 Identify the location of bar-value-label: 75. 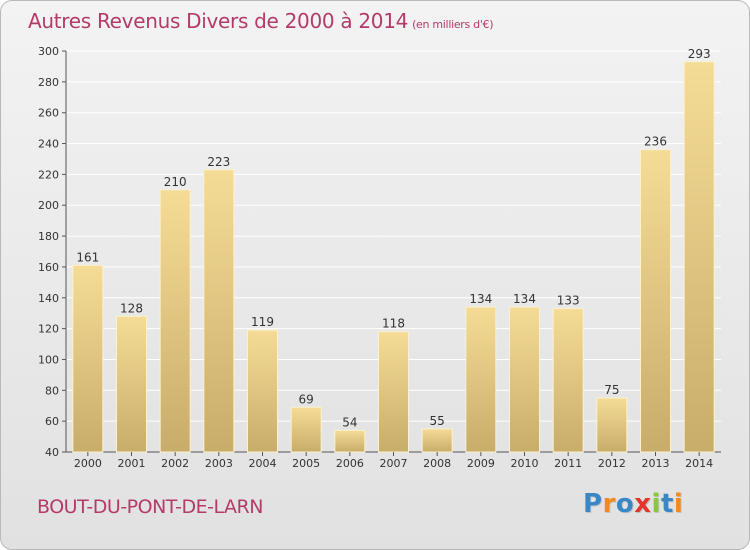
(611, 390).